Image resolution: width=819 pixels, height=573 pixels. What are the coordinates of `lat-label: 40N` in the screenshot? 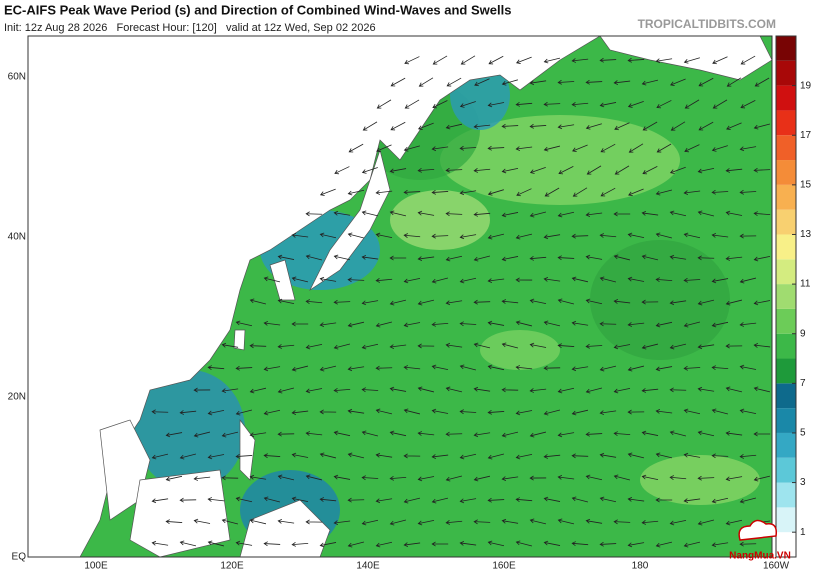 It's located at (17, 237).